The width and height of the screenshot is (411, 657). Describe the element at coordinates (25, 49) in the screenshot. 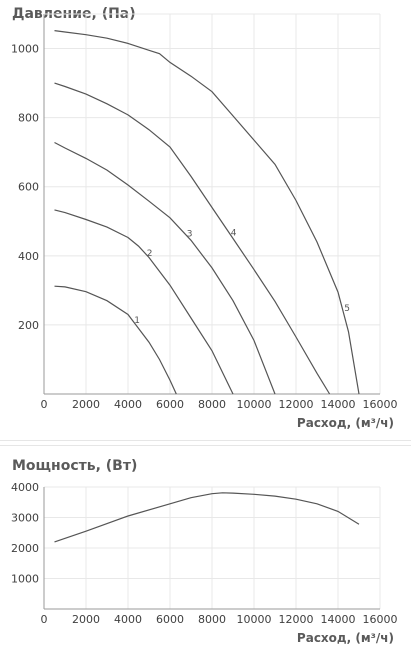

I see `pressure-y-tick-label: 1000` at that location.